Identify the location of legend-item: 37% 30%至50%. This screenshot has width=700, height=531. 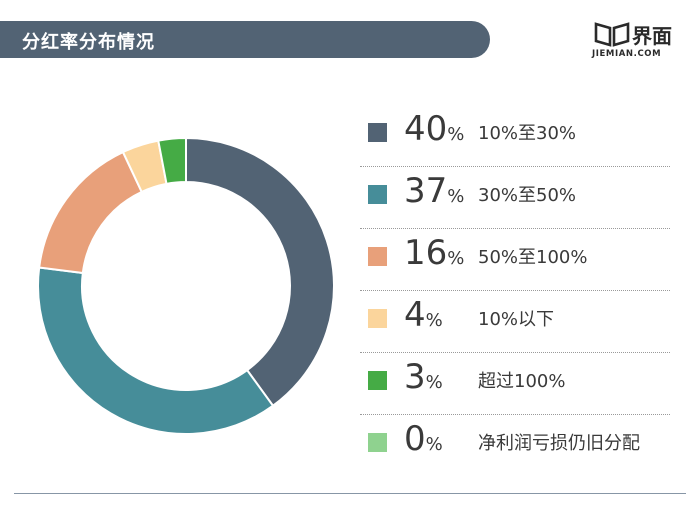
(515, 198).